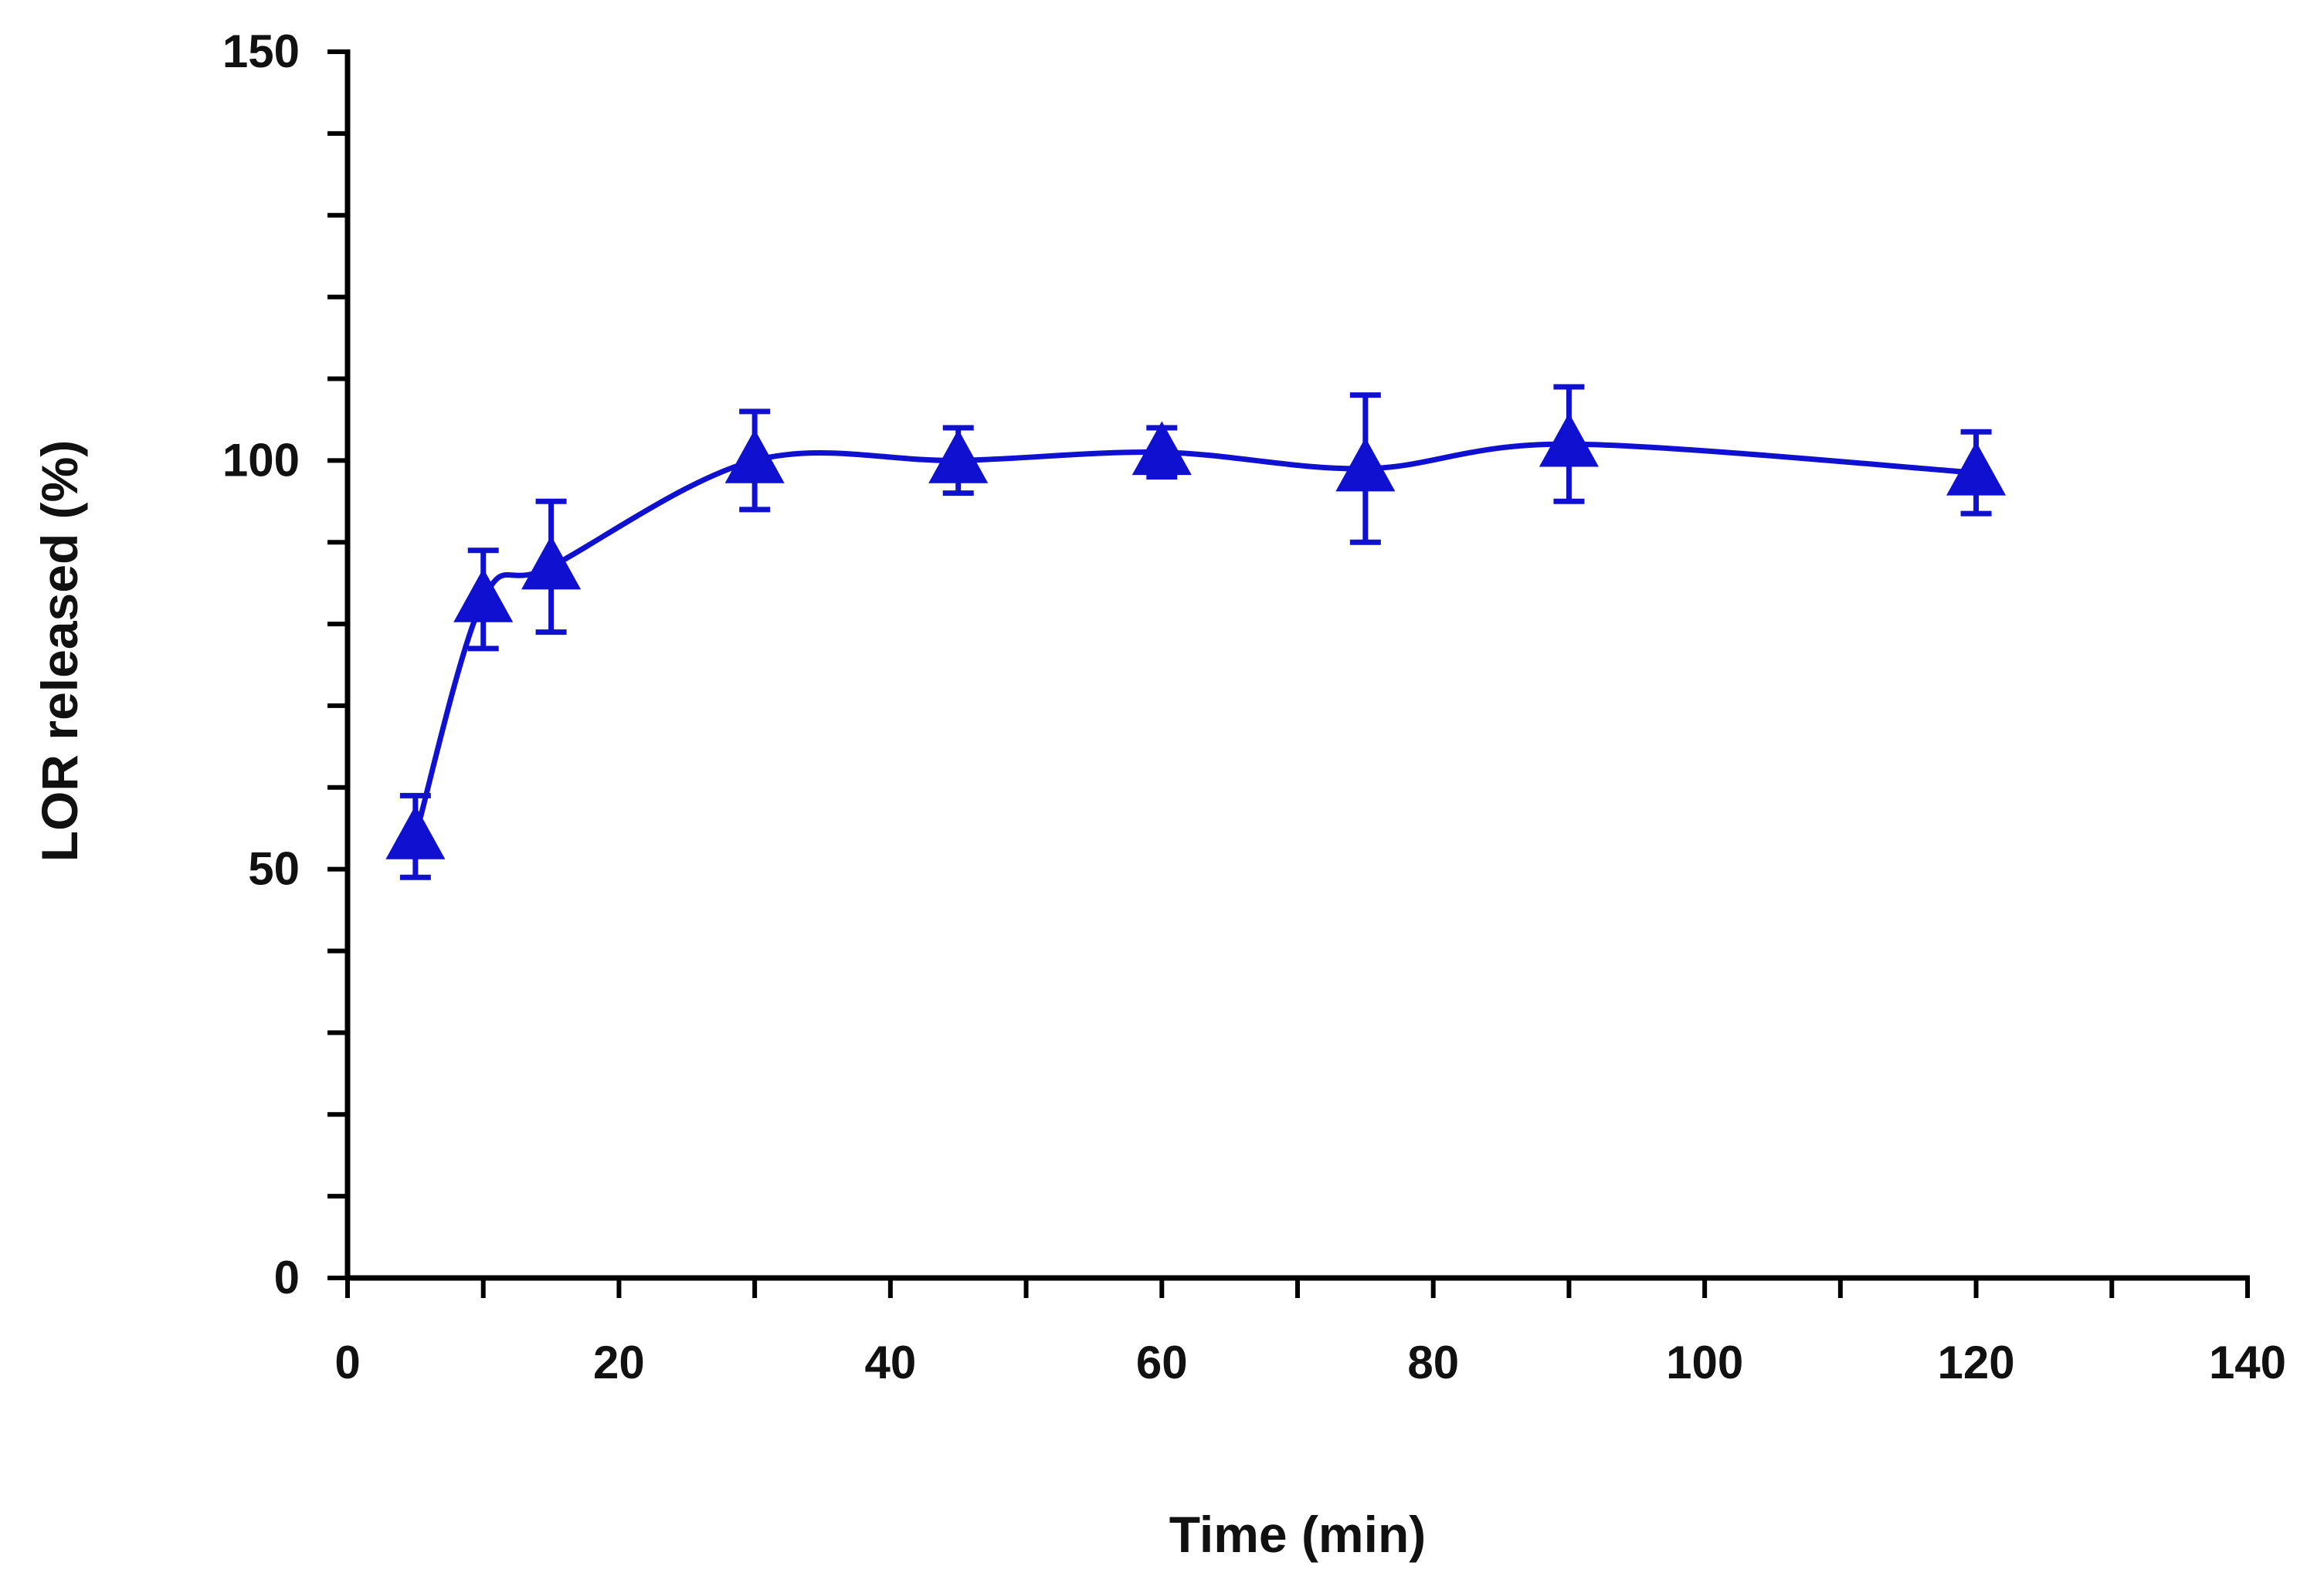  Describe the element at coordinates (287, 1277) in the screenshot. I see `y-tick-label: 0` at that location.